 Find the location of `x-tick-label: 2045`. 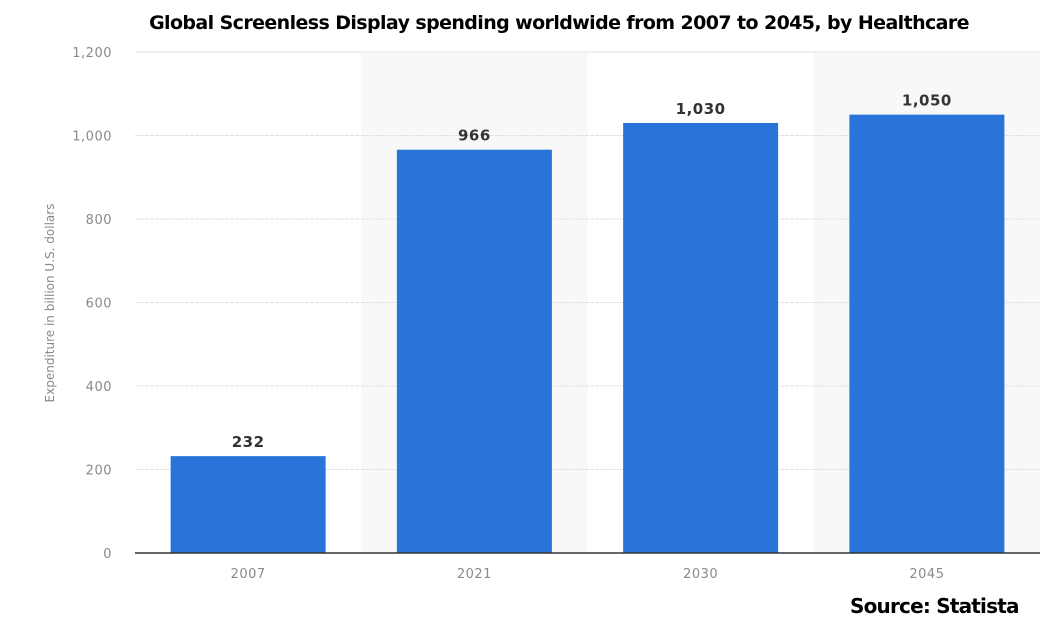

x-tick-label: 2045 is located at coordinates (926, 574).